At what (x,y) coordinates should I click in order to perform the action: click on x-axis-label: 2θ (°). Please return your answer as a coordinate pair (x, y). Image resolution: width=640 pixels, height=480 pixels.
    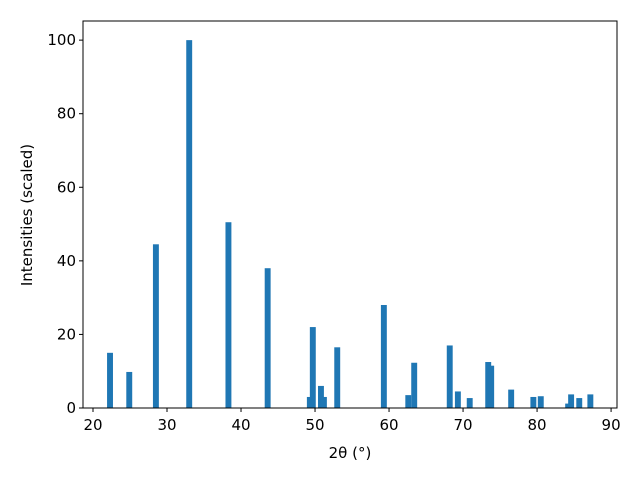
    Looking at the image, I should click on (350, 453).